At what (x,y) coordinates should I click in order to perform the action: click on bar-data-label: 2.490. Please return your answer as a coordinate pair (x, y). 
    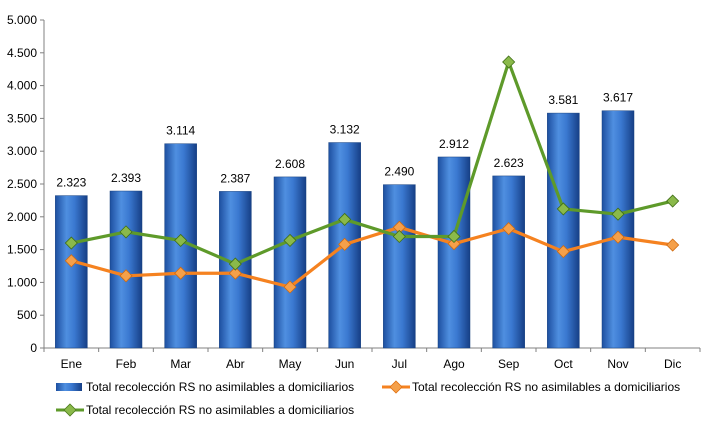
    Looking at the image, I should click on (399, 172).